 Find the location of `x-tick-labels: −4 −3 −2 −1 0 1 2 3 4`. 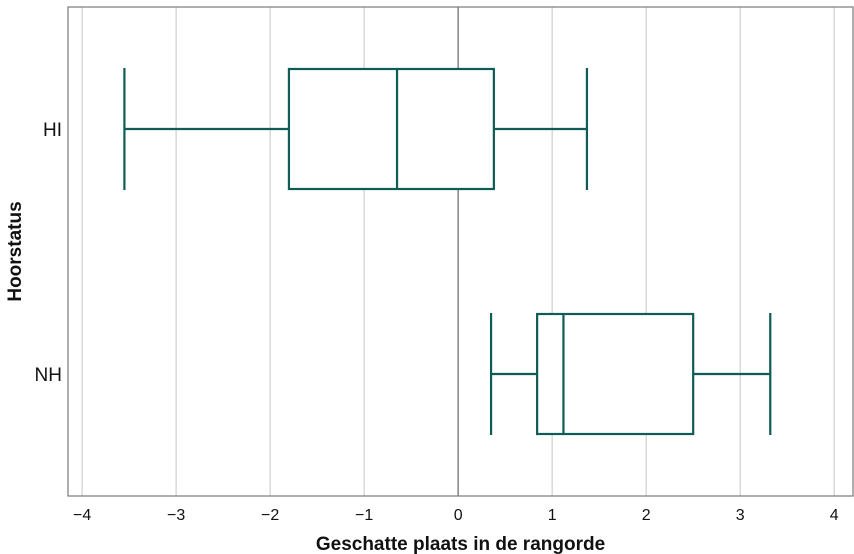

x-tick-labels: −4 −3 −2 −1 0 1 2 3 4 is located at coordinates (456, 515).